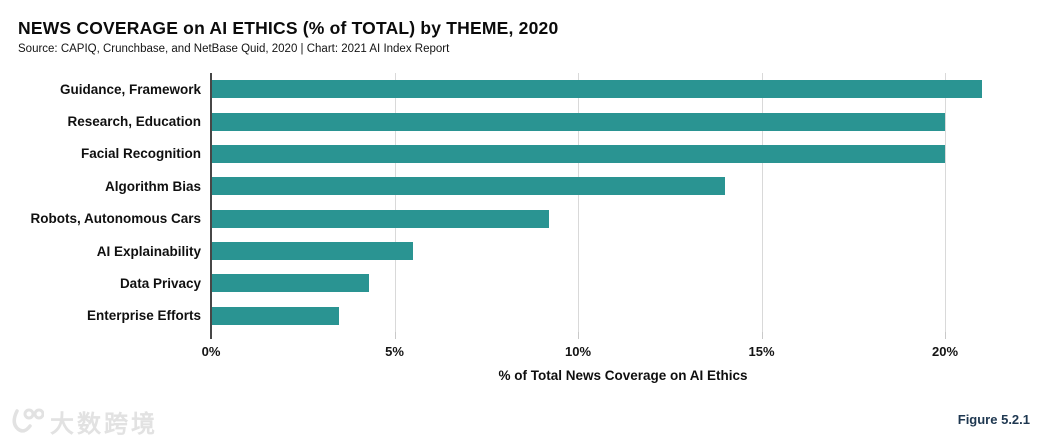 The image size is (1042, 447). I want to click on watermark: 大数跨境, so click(83, 421).